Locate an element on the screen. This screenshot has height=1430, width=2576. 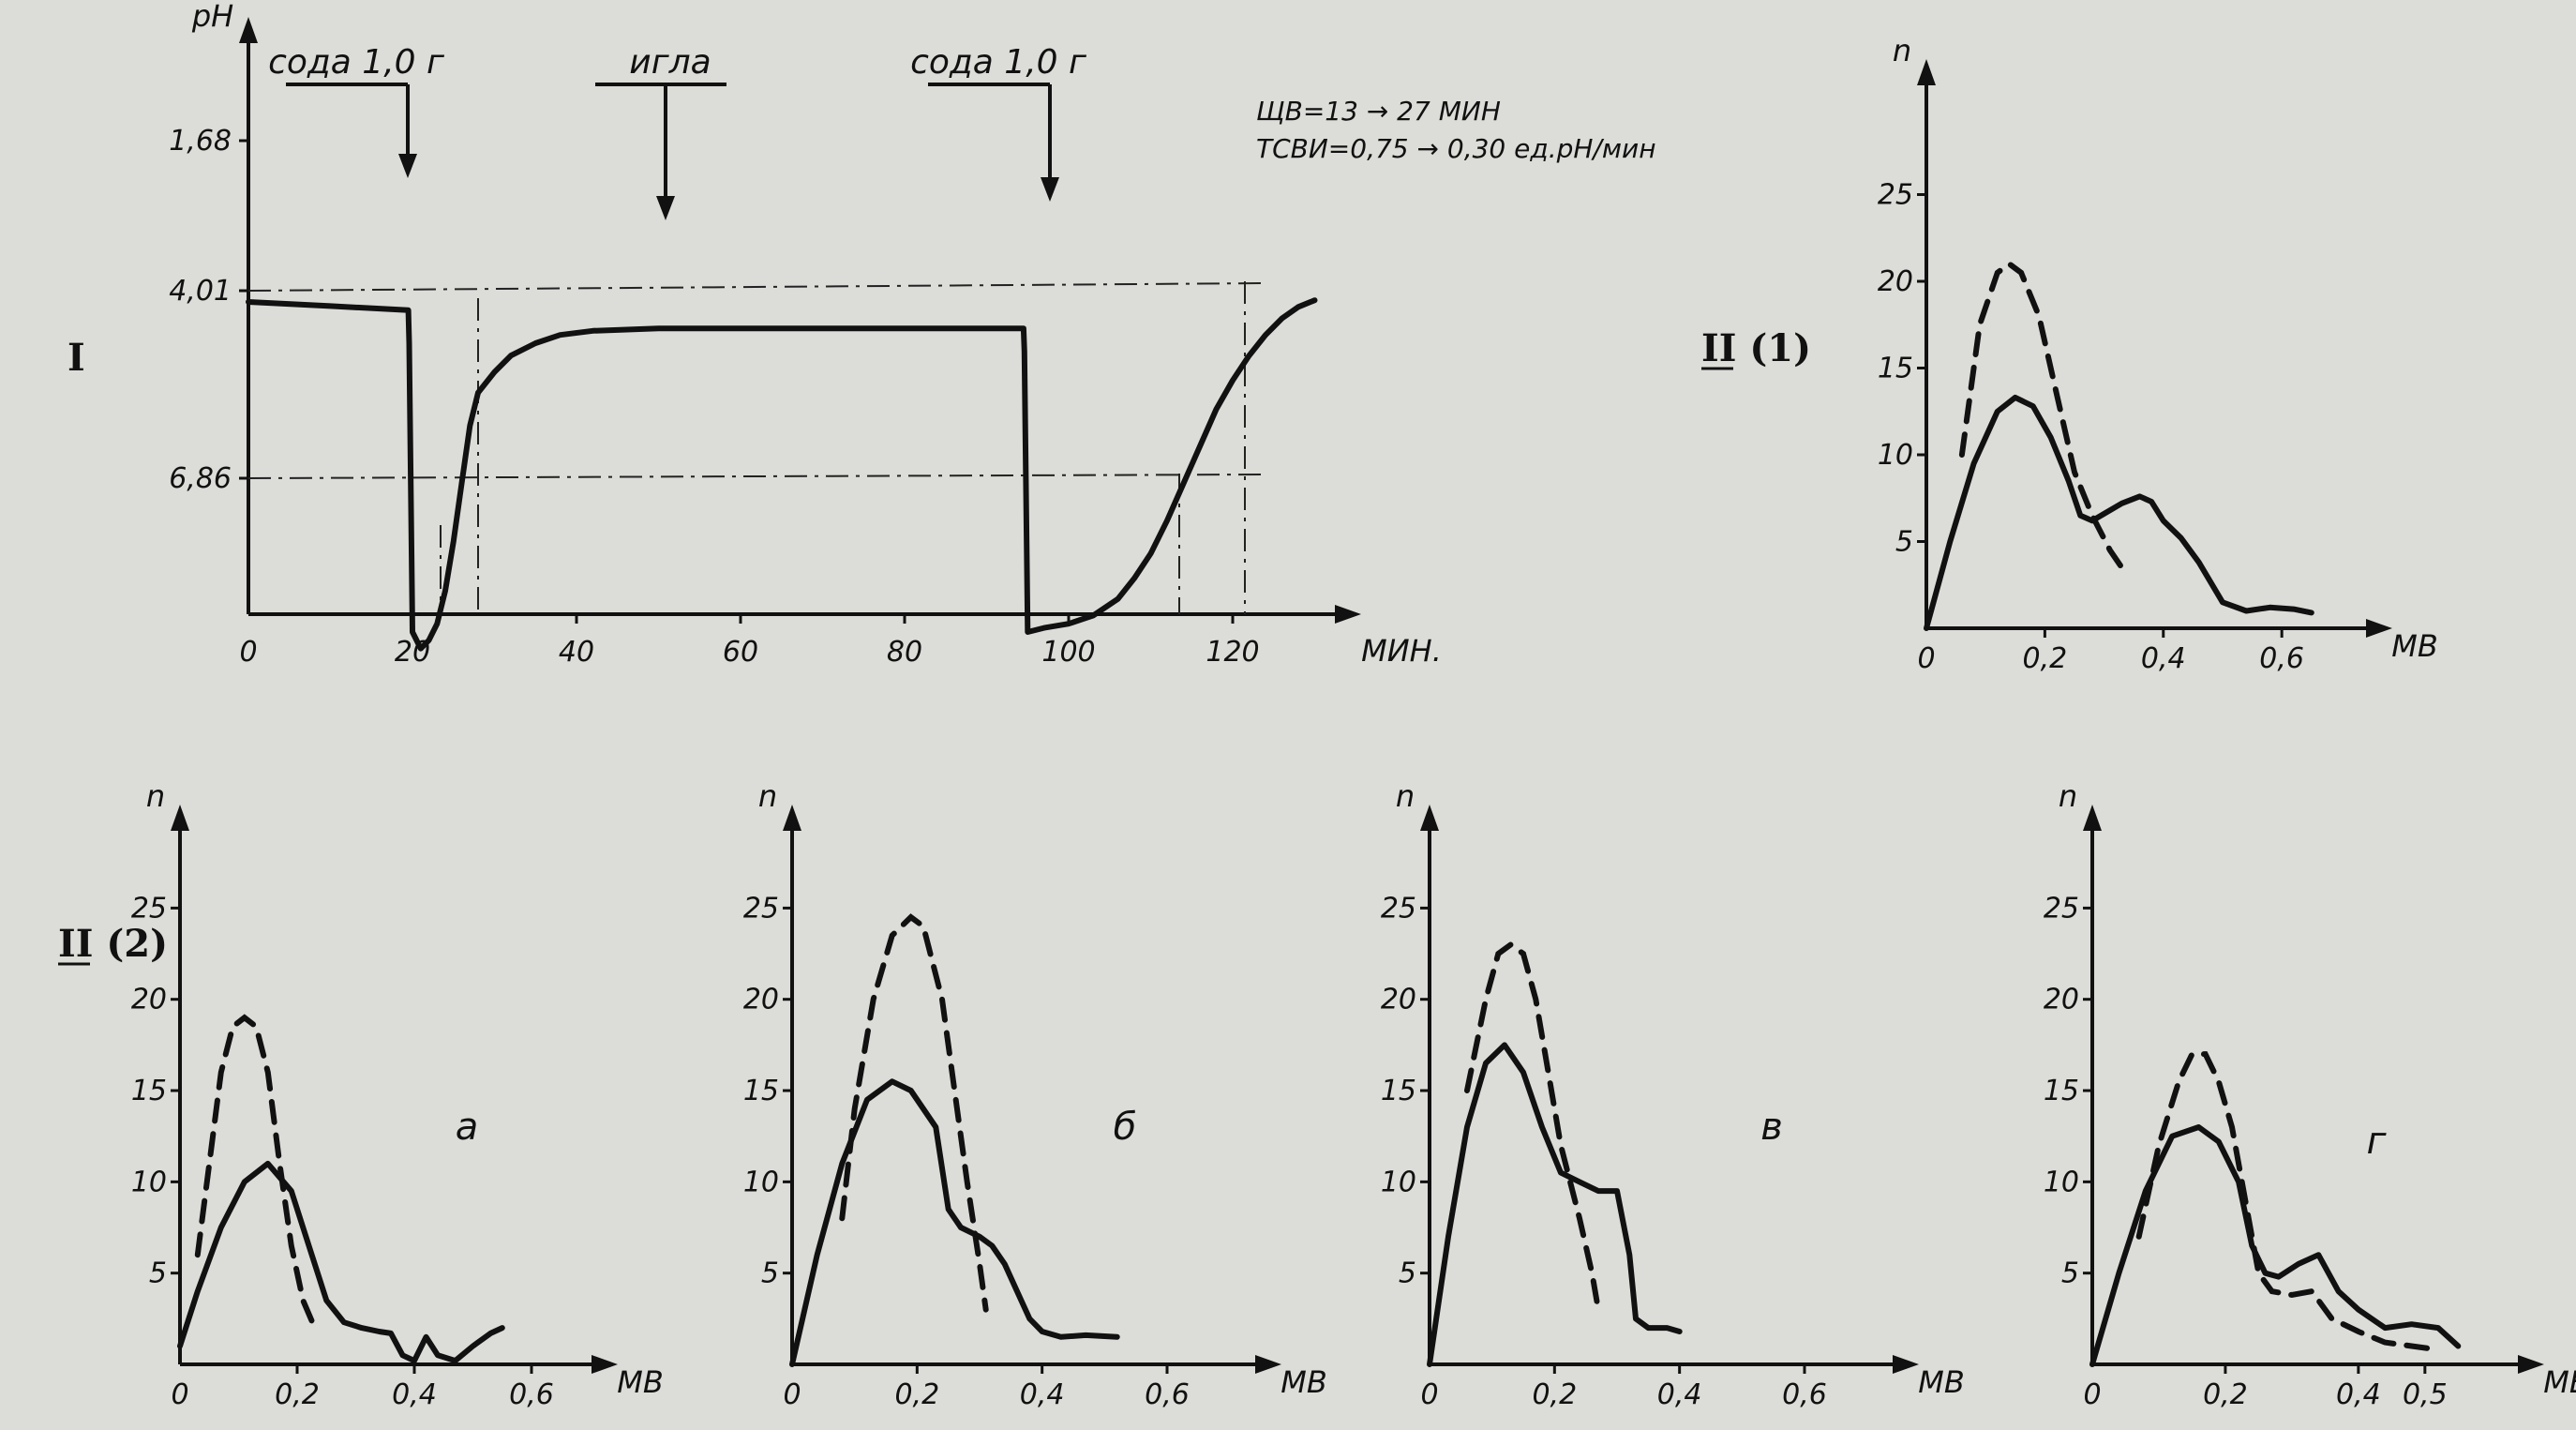
chart-a-y-tick-label: 5 is located at coordinates (158, 1273).